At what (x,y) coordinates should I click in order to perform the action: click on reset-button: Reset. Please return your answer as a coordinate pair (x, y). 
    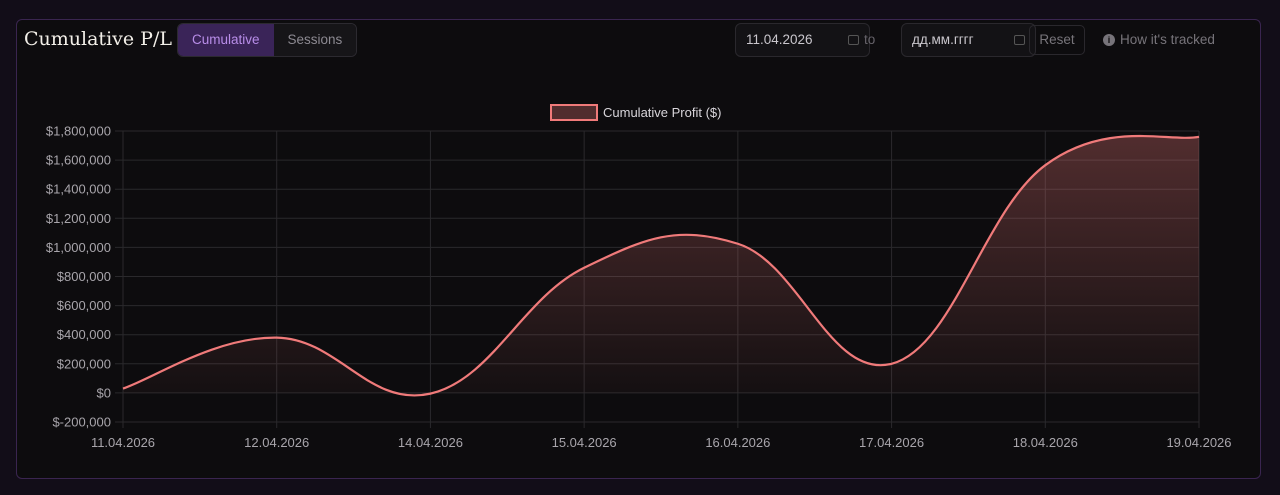
    Looking at the image, I should click on (1057, 40).